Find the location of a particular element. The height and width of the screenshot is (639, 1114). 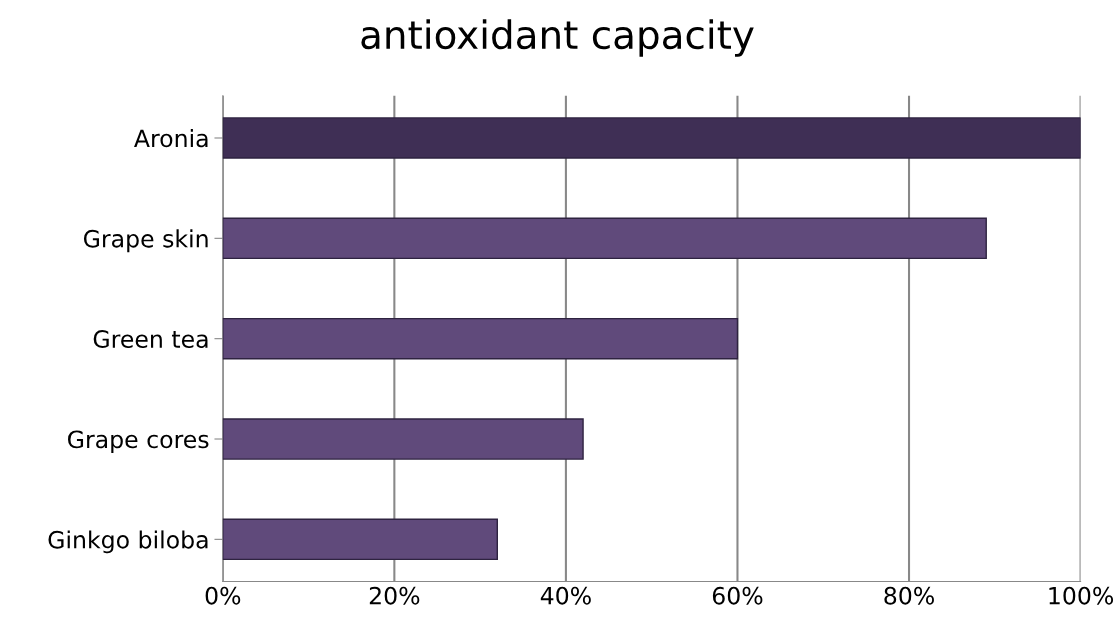

y-tick-label: Aronia is located at coordinates (171, 138).